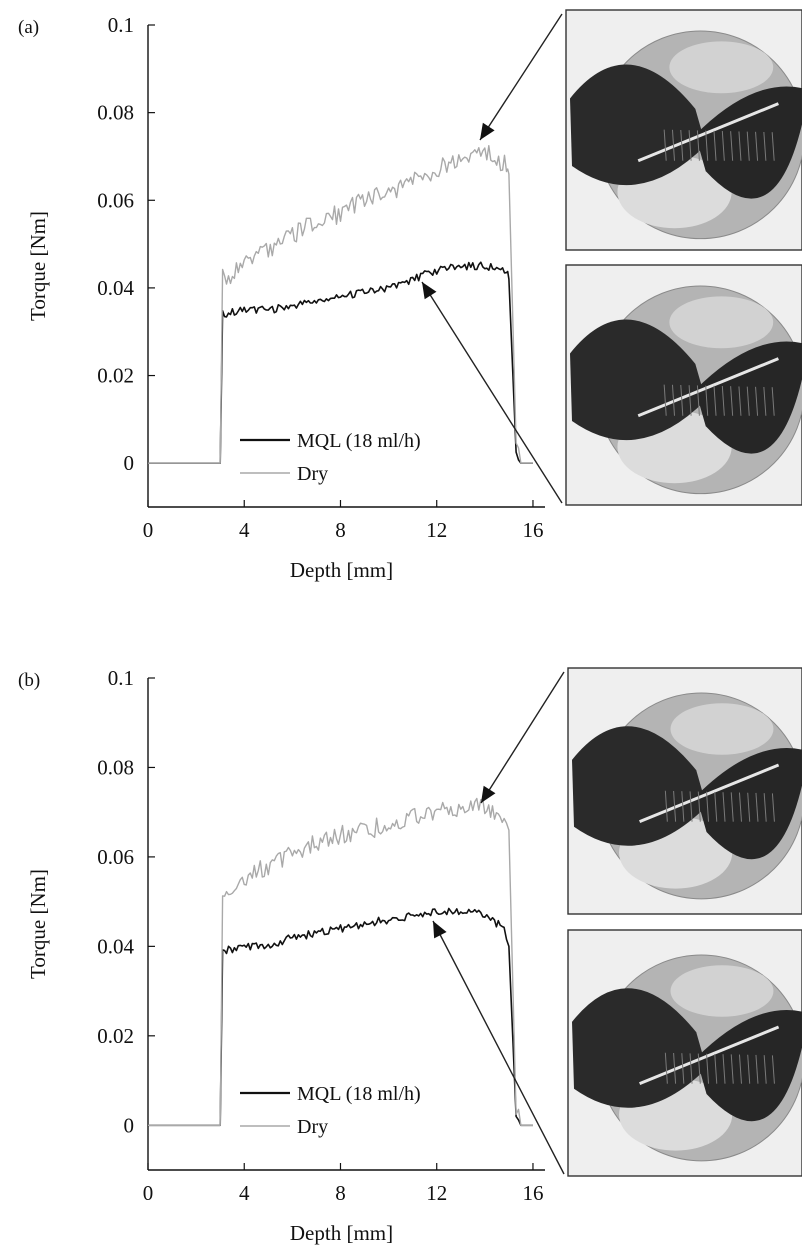  I want to click on panel-label: (b), so click(29, 680).